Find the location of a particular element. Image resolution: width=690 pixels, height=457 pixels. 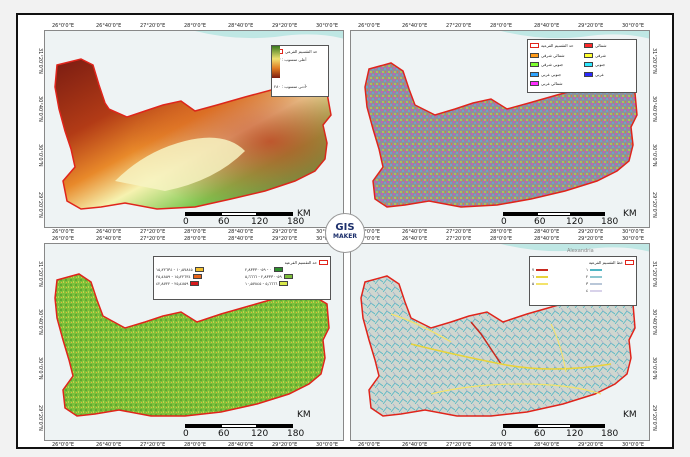

slope-map is located at coordinates (192, 345).